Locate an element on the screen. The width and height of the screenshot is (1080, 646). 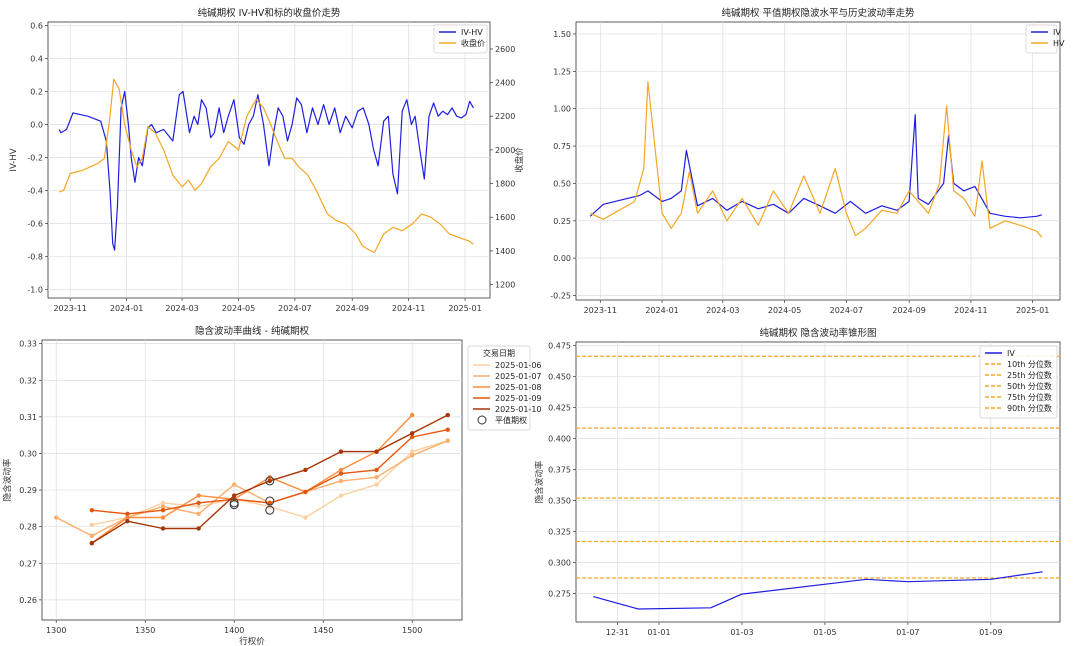
legend-entry-label: HV is located at coordinates (1059, 43).